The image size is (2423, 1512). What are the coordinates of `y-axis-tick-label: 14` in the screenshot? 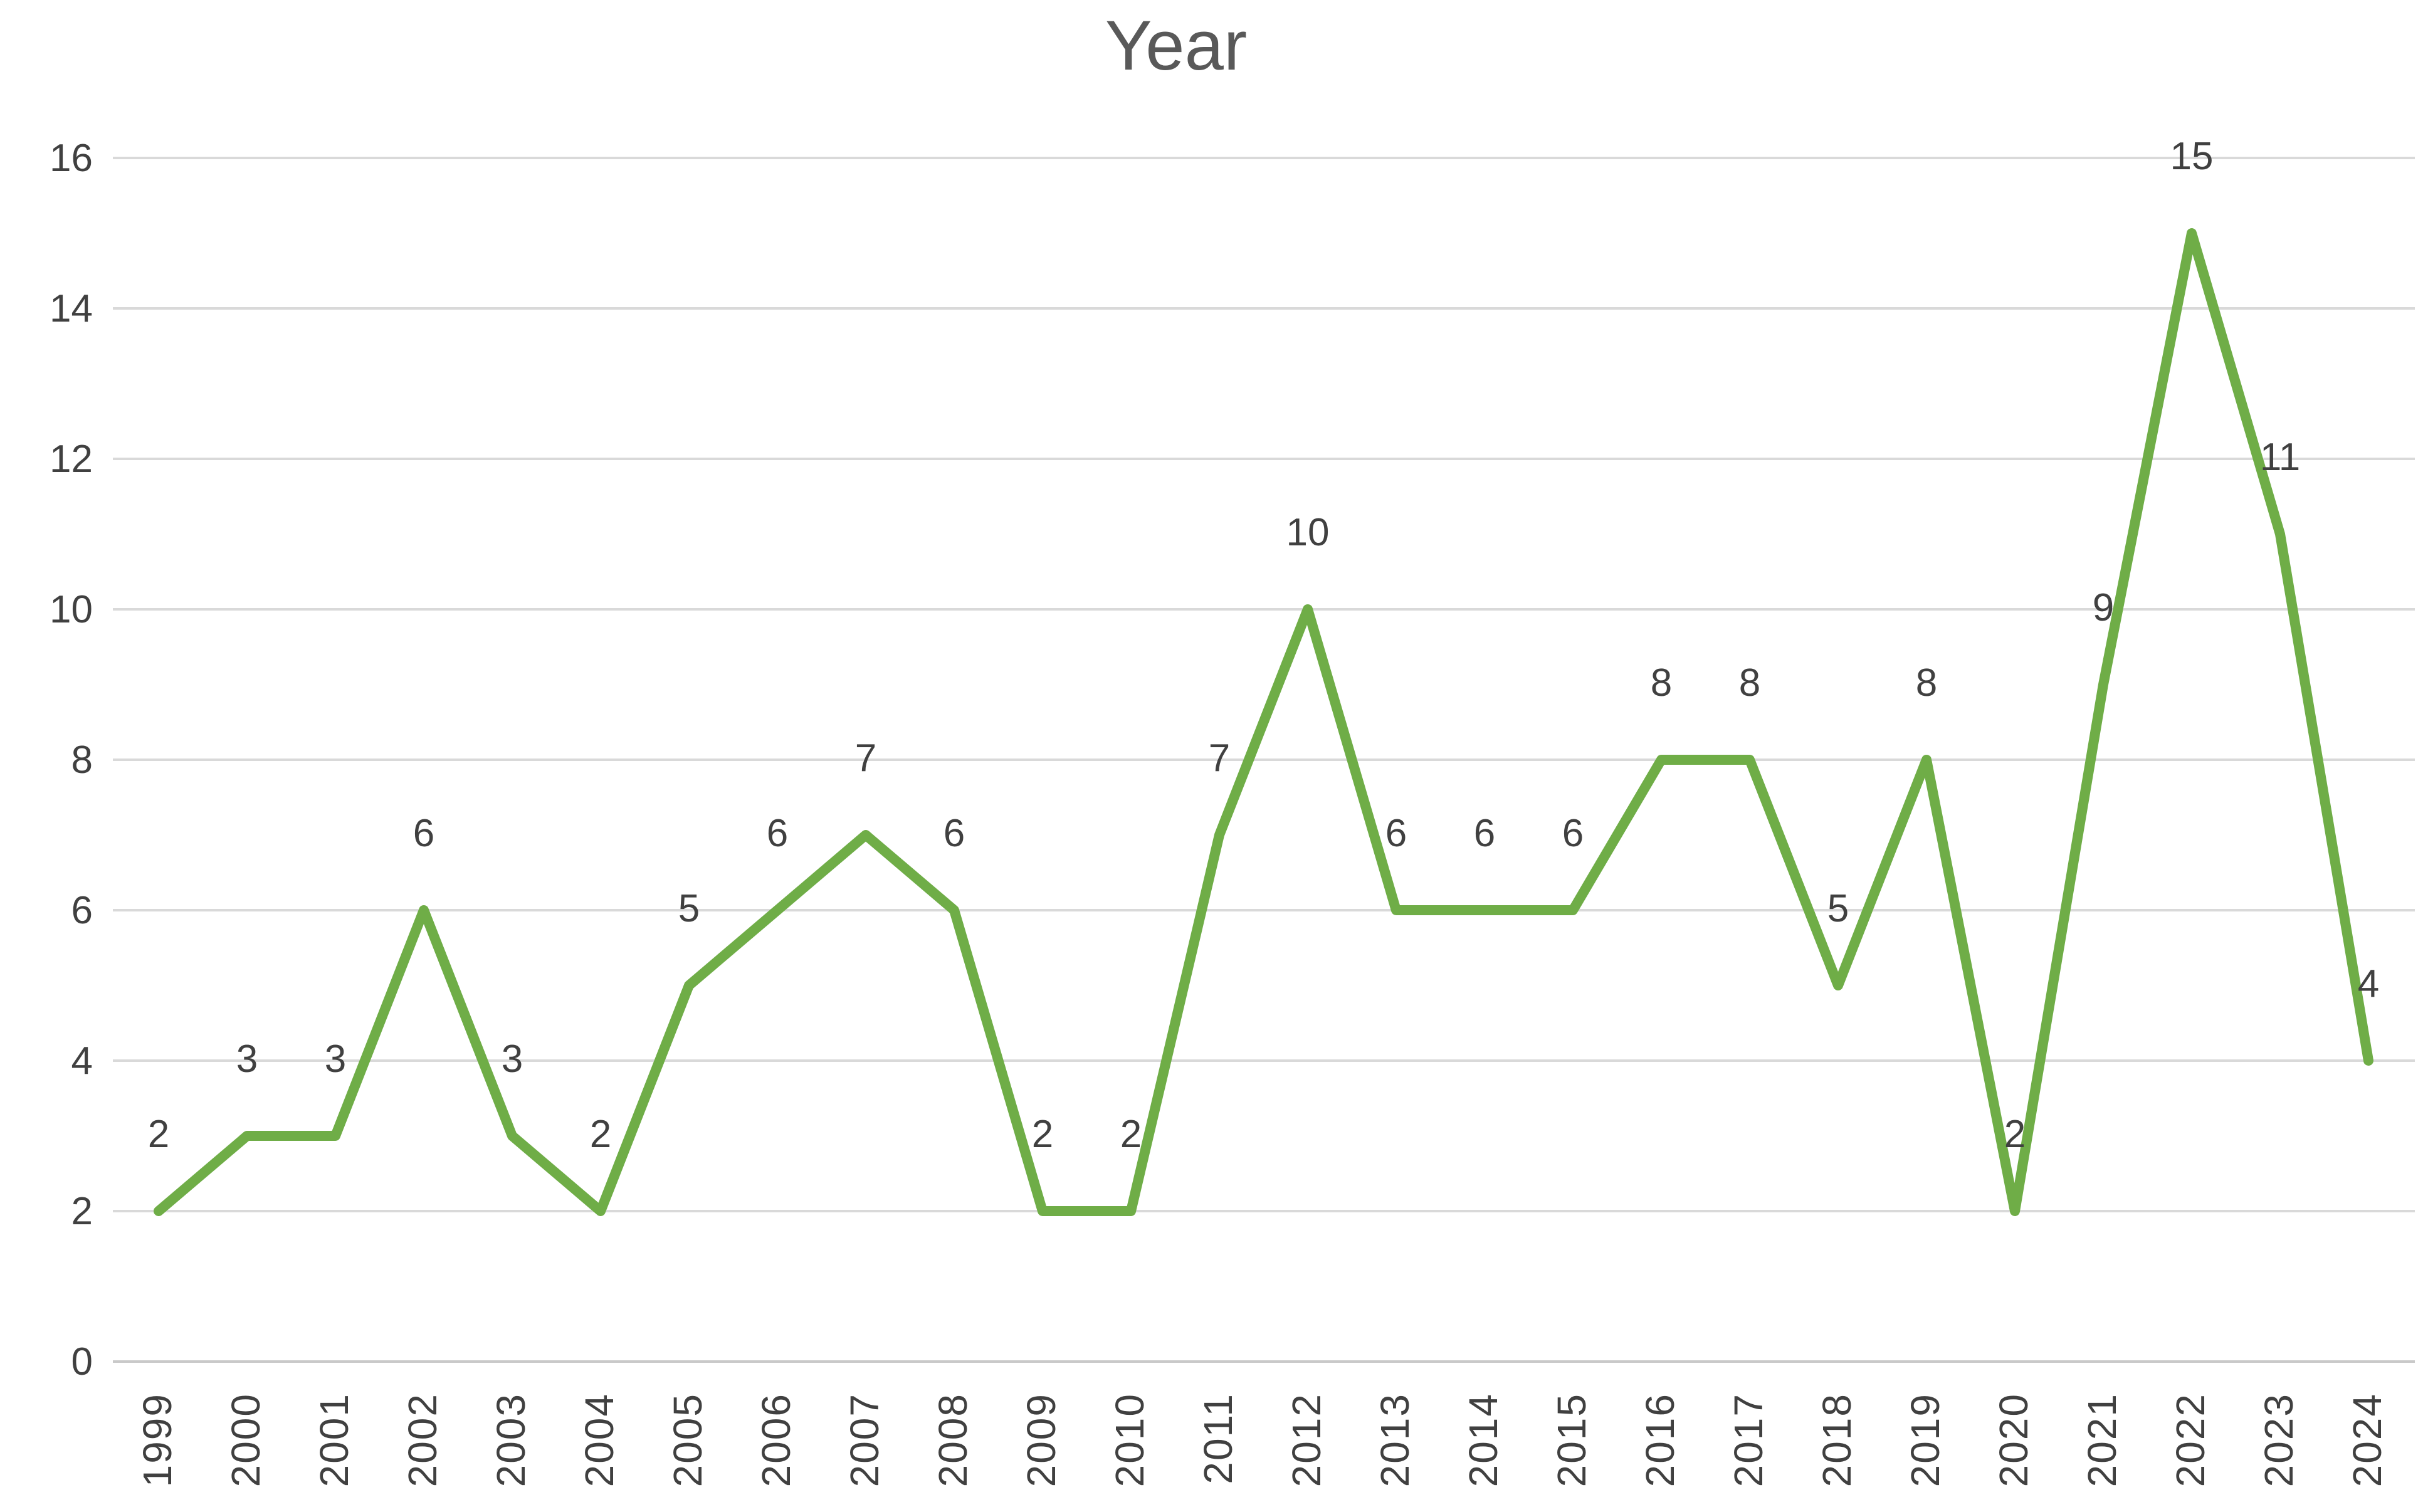 It's located at (71, 309).